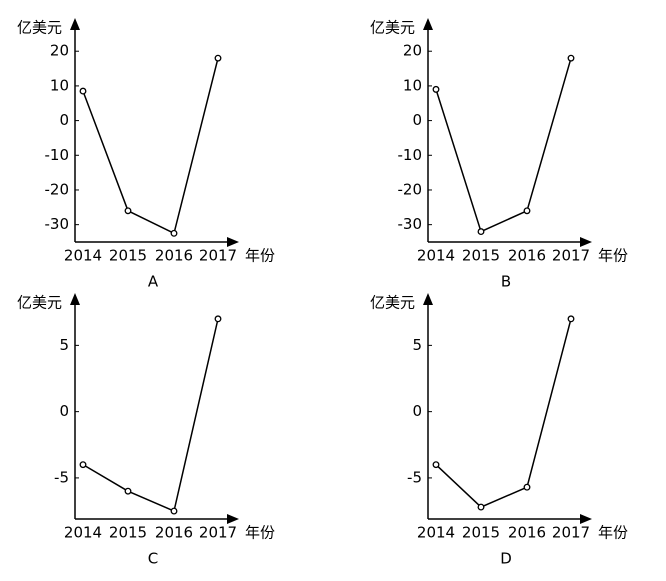 This screenshot has height=581, width=666. What do you see at coordinates (506, 559) in the screenshot?
I see `caption: D` at bounding box center [506, 559].